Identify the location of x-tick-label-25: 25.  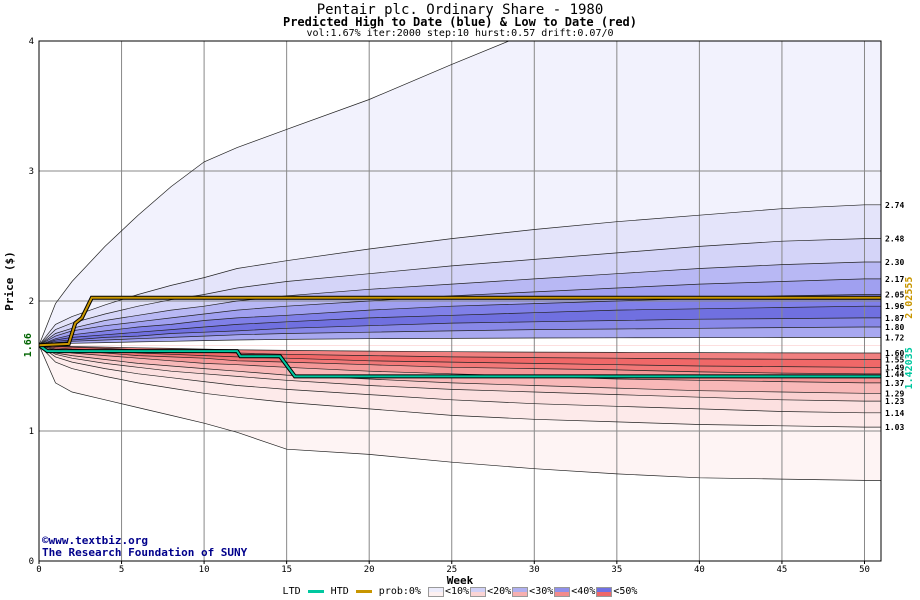
(451, 570).